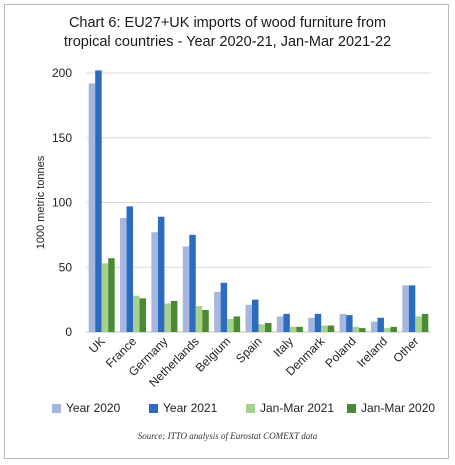 The image size is (455, 465). Describe the element at coordinates (66, 267) in the screenshot. I see `y-tick-label: 50` at that location.